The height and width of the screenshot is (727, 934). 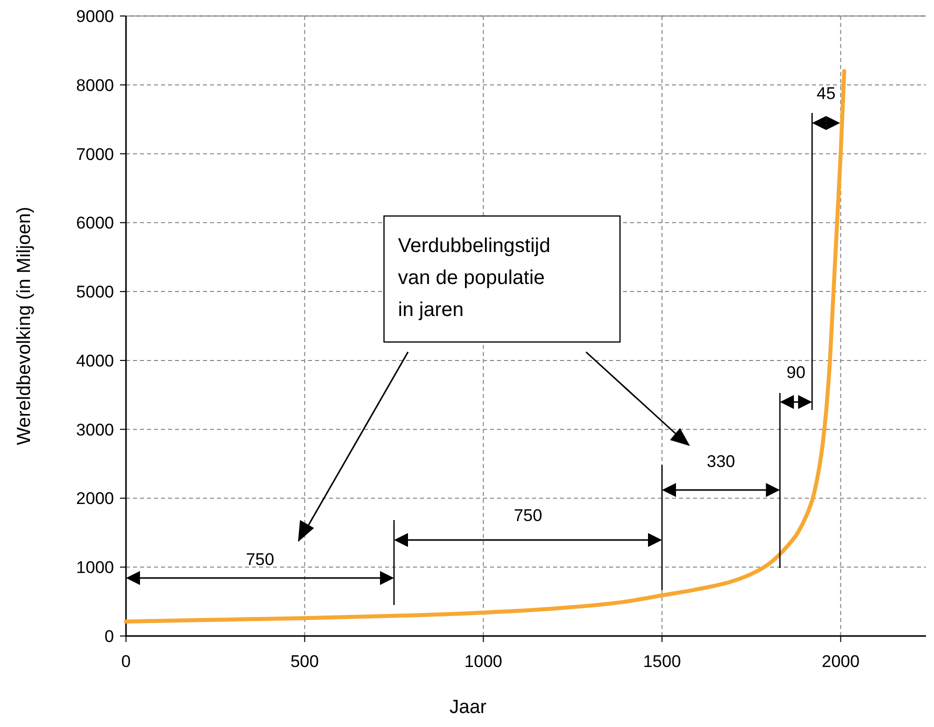 What do you see at coordinates (24, 326) in the screenshot?
I see `y-axis-title: Wereldbevolking (in Miljoen)` at bounding box center [24, 326].